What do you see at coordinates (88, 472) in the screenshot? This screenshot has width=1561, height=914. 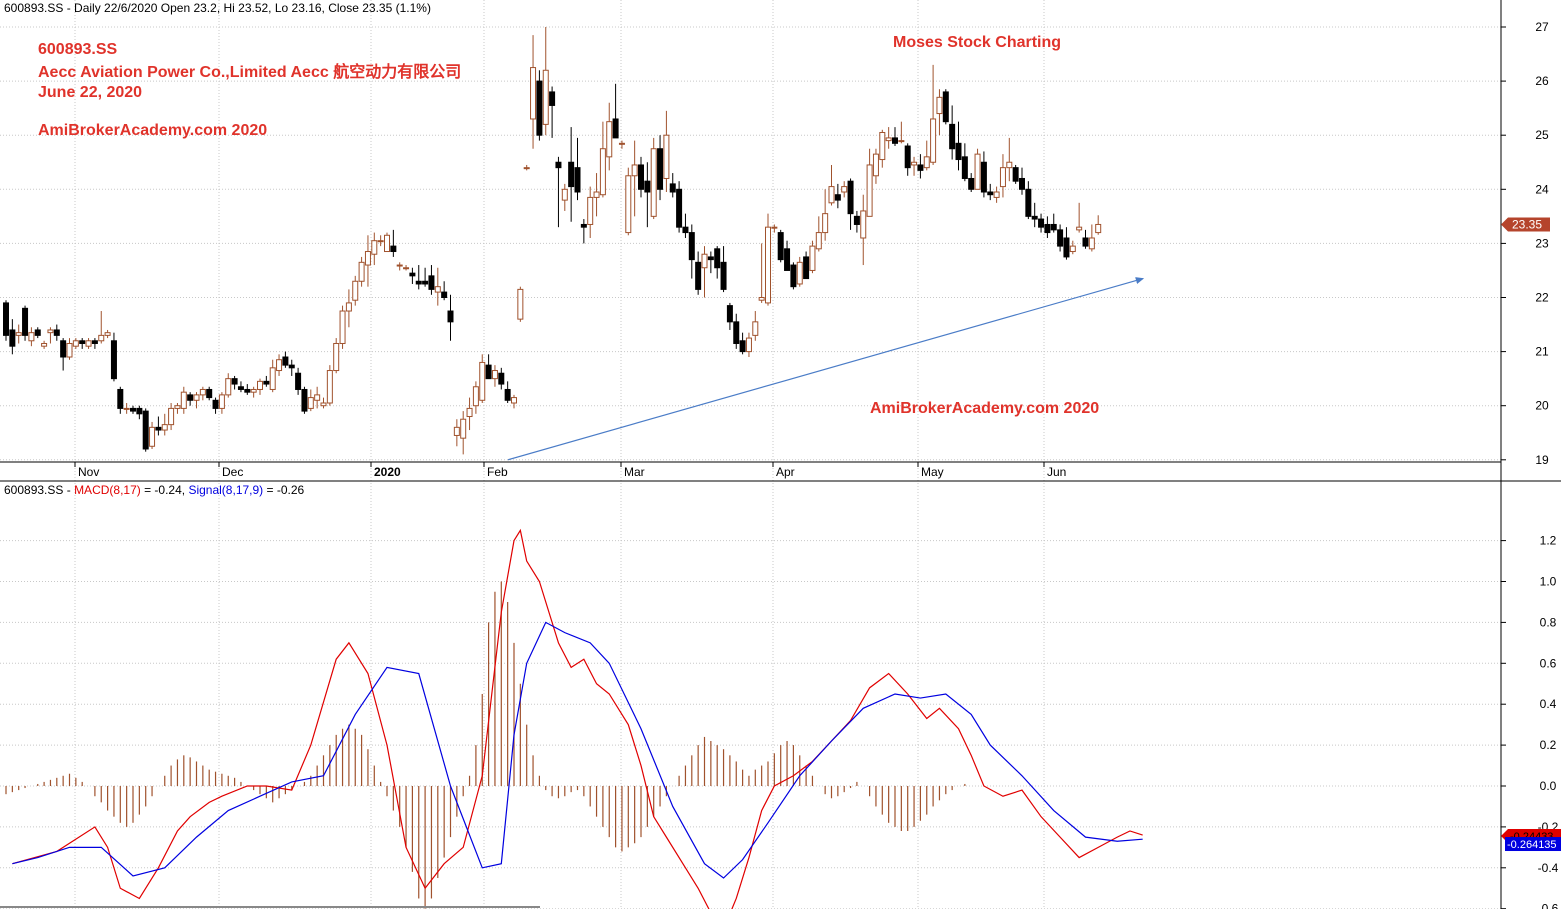 I see `month-label: Nov` at bounding box center [88, 472].